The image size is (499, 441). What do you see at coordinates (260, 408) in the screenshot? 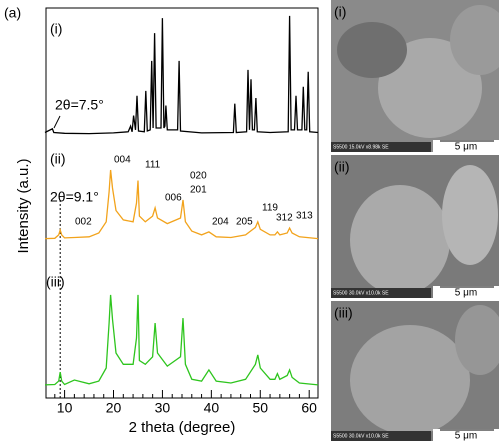
I see `x-tick-label: 50` at bounding box center [260, 408].